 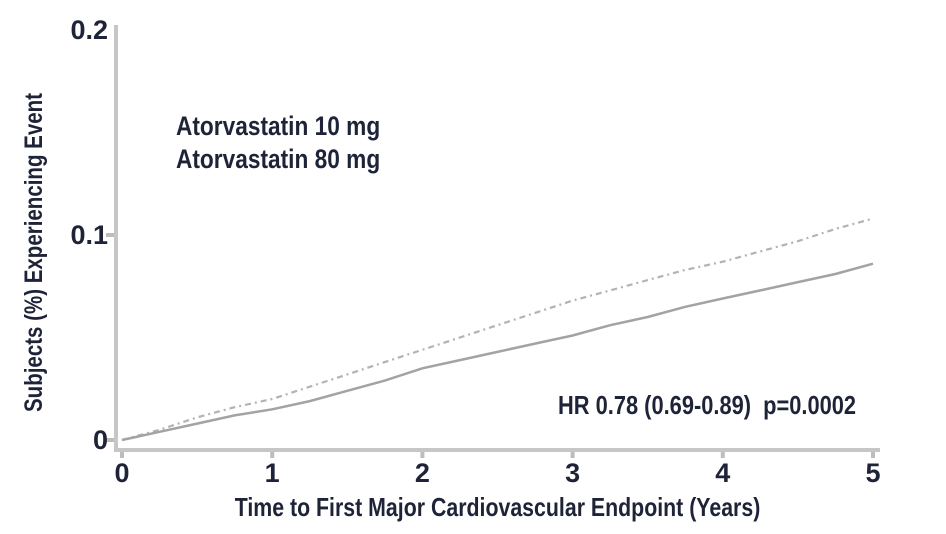 I want to click on x-tick-label-3: 3, so click(x=573, y=473).